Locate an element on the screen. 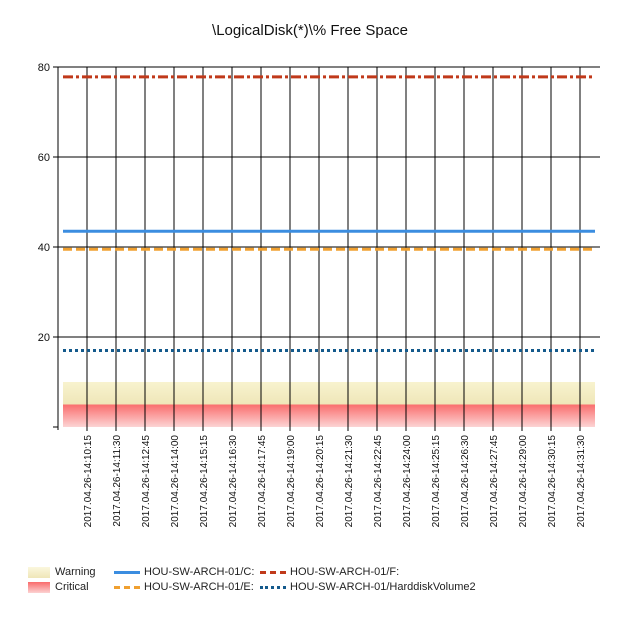  x-tick-label: 2017.04.26-14:22:45 is located at coordinates (378, 481).